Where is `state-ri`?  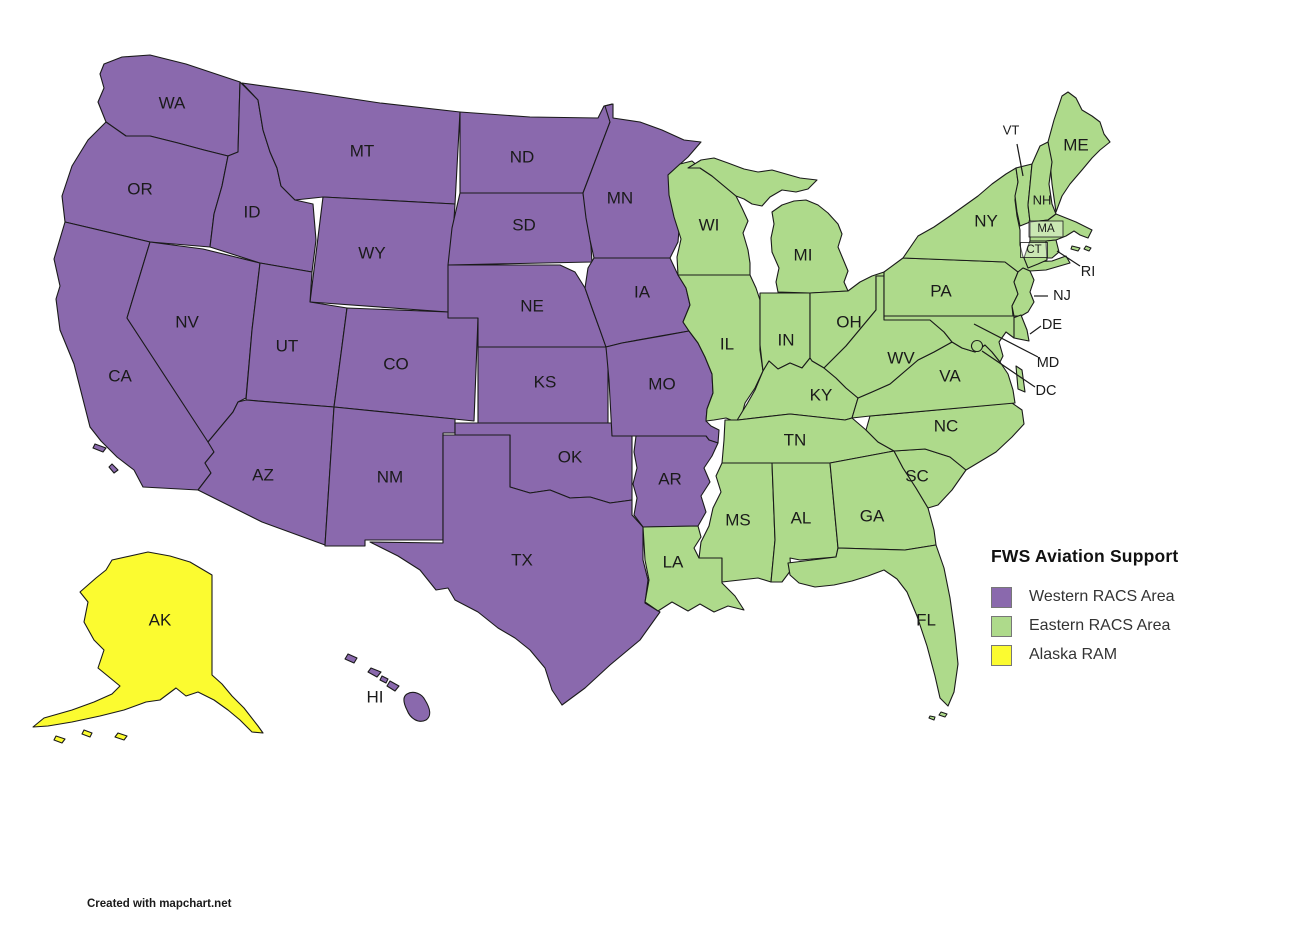
state-ri is located at coordinates (1052, 249).